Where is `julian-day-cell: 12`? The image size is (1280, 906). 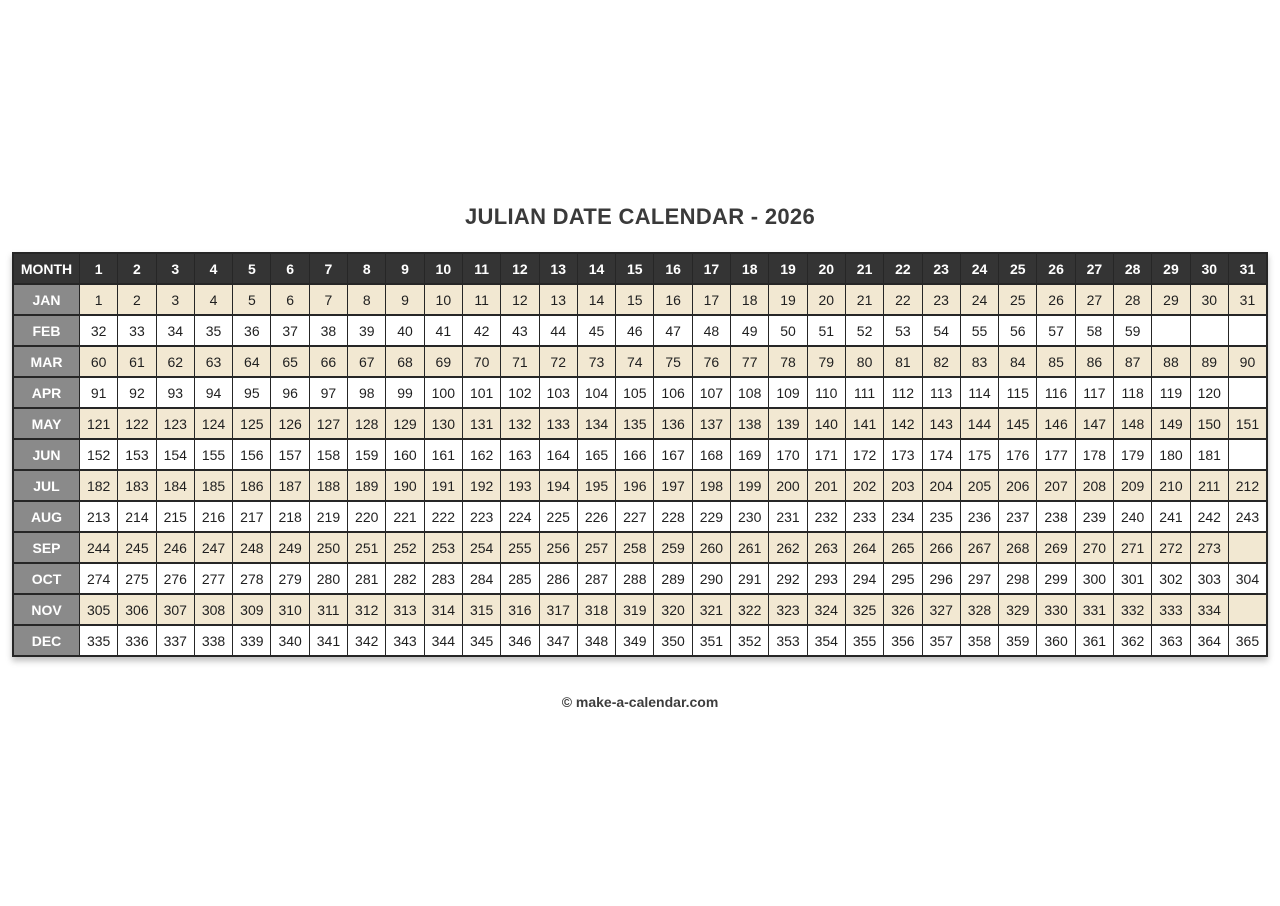
julian-day-cell: 12 is located at coordinates (520, 299).